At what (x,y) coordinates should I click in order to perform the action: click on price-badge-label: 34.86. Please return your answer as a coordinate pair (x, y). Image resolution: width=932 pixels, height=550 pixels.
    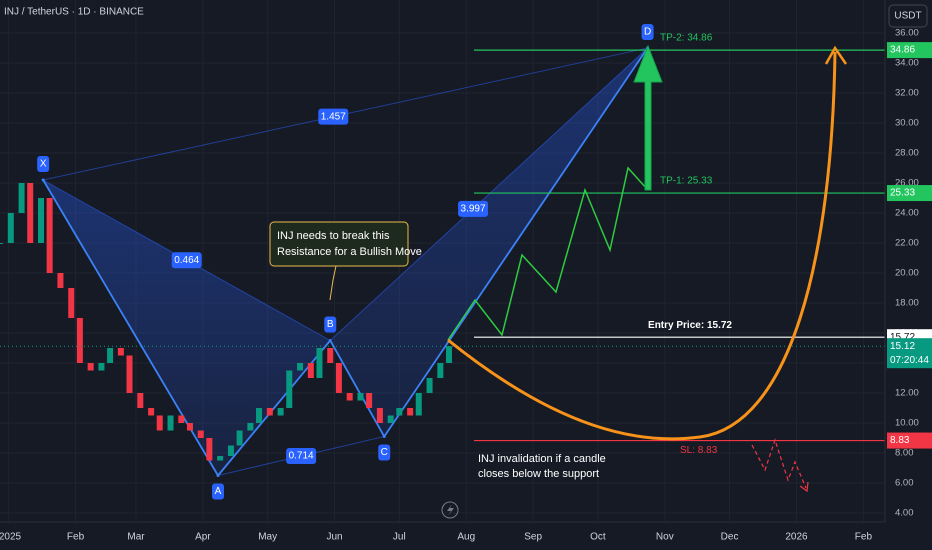
    Looking at the image, I should click on (902, 50).